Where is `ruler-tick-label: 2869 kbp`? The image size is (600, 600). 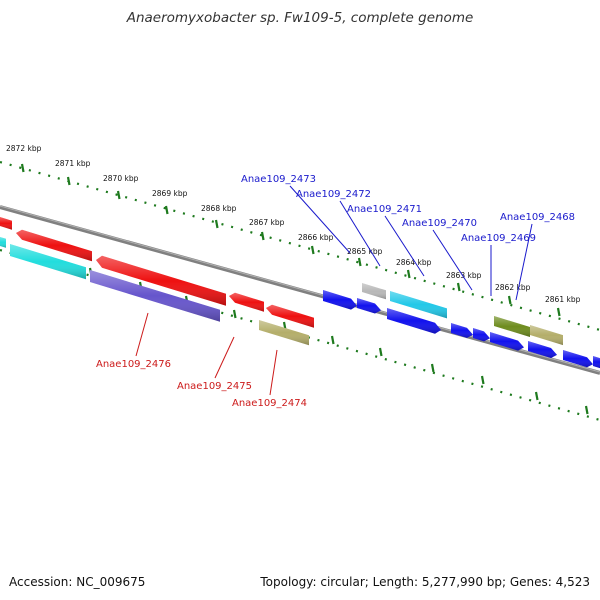 ruler-tick-label: 2869 kbp is located at coordinates (170, 193).